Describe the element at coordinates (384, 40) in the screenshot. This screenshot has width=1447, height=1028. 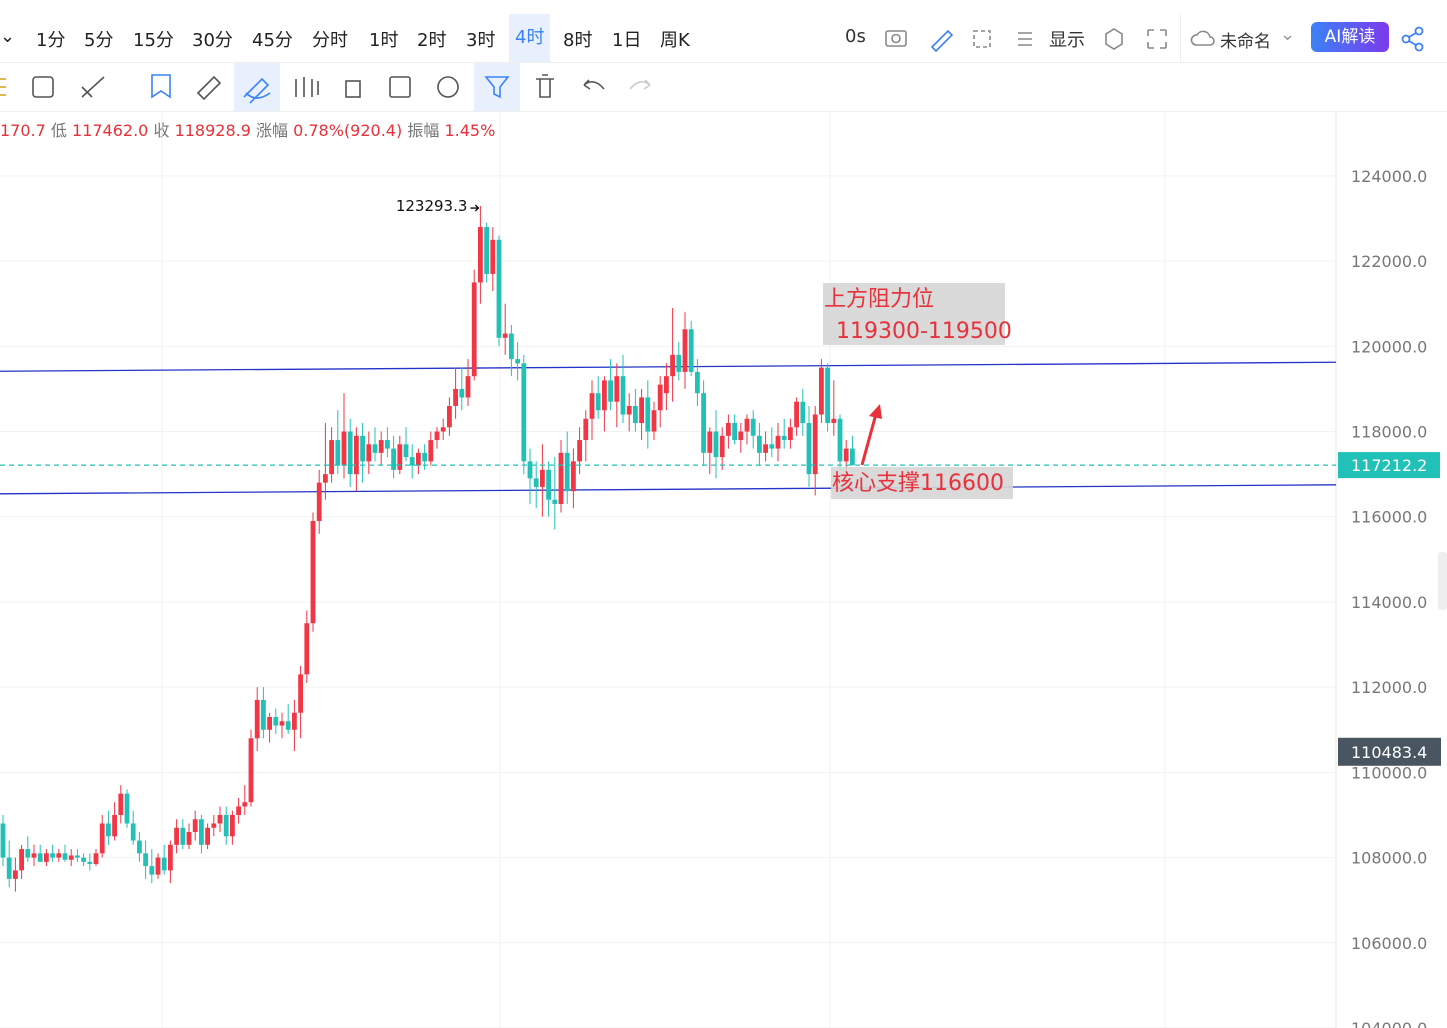
I see `timeframe: 1时` at that location.